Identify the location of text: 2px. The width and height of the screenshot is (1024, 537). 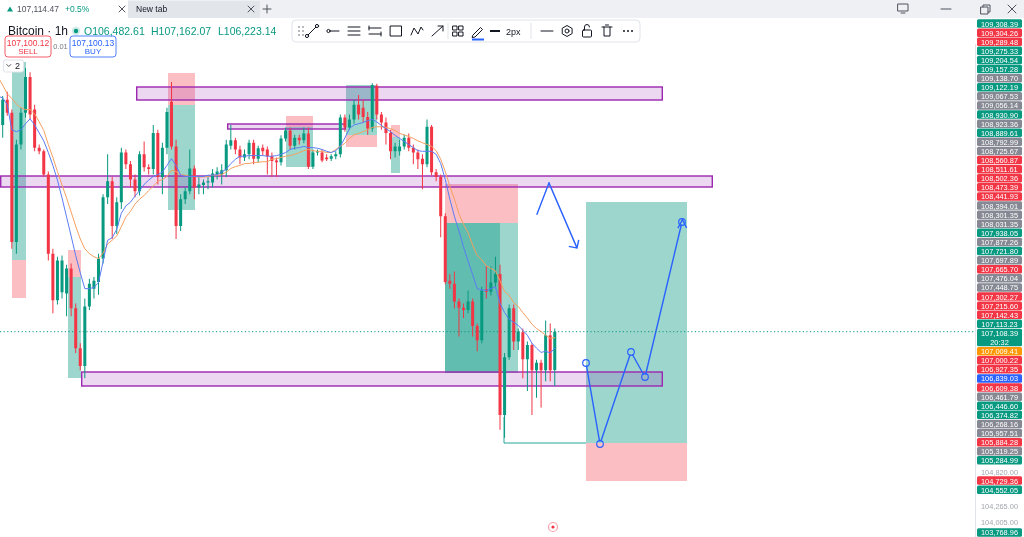
(514, 31).